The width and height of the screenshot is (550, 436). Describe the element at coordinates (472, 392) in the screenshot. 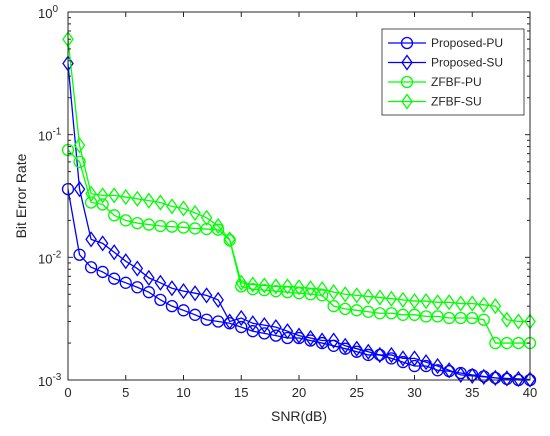

I see `x-tick-label: 35` at that location.